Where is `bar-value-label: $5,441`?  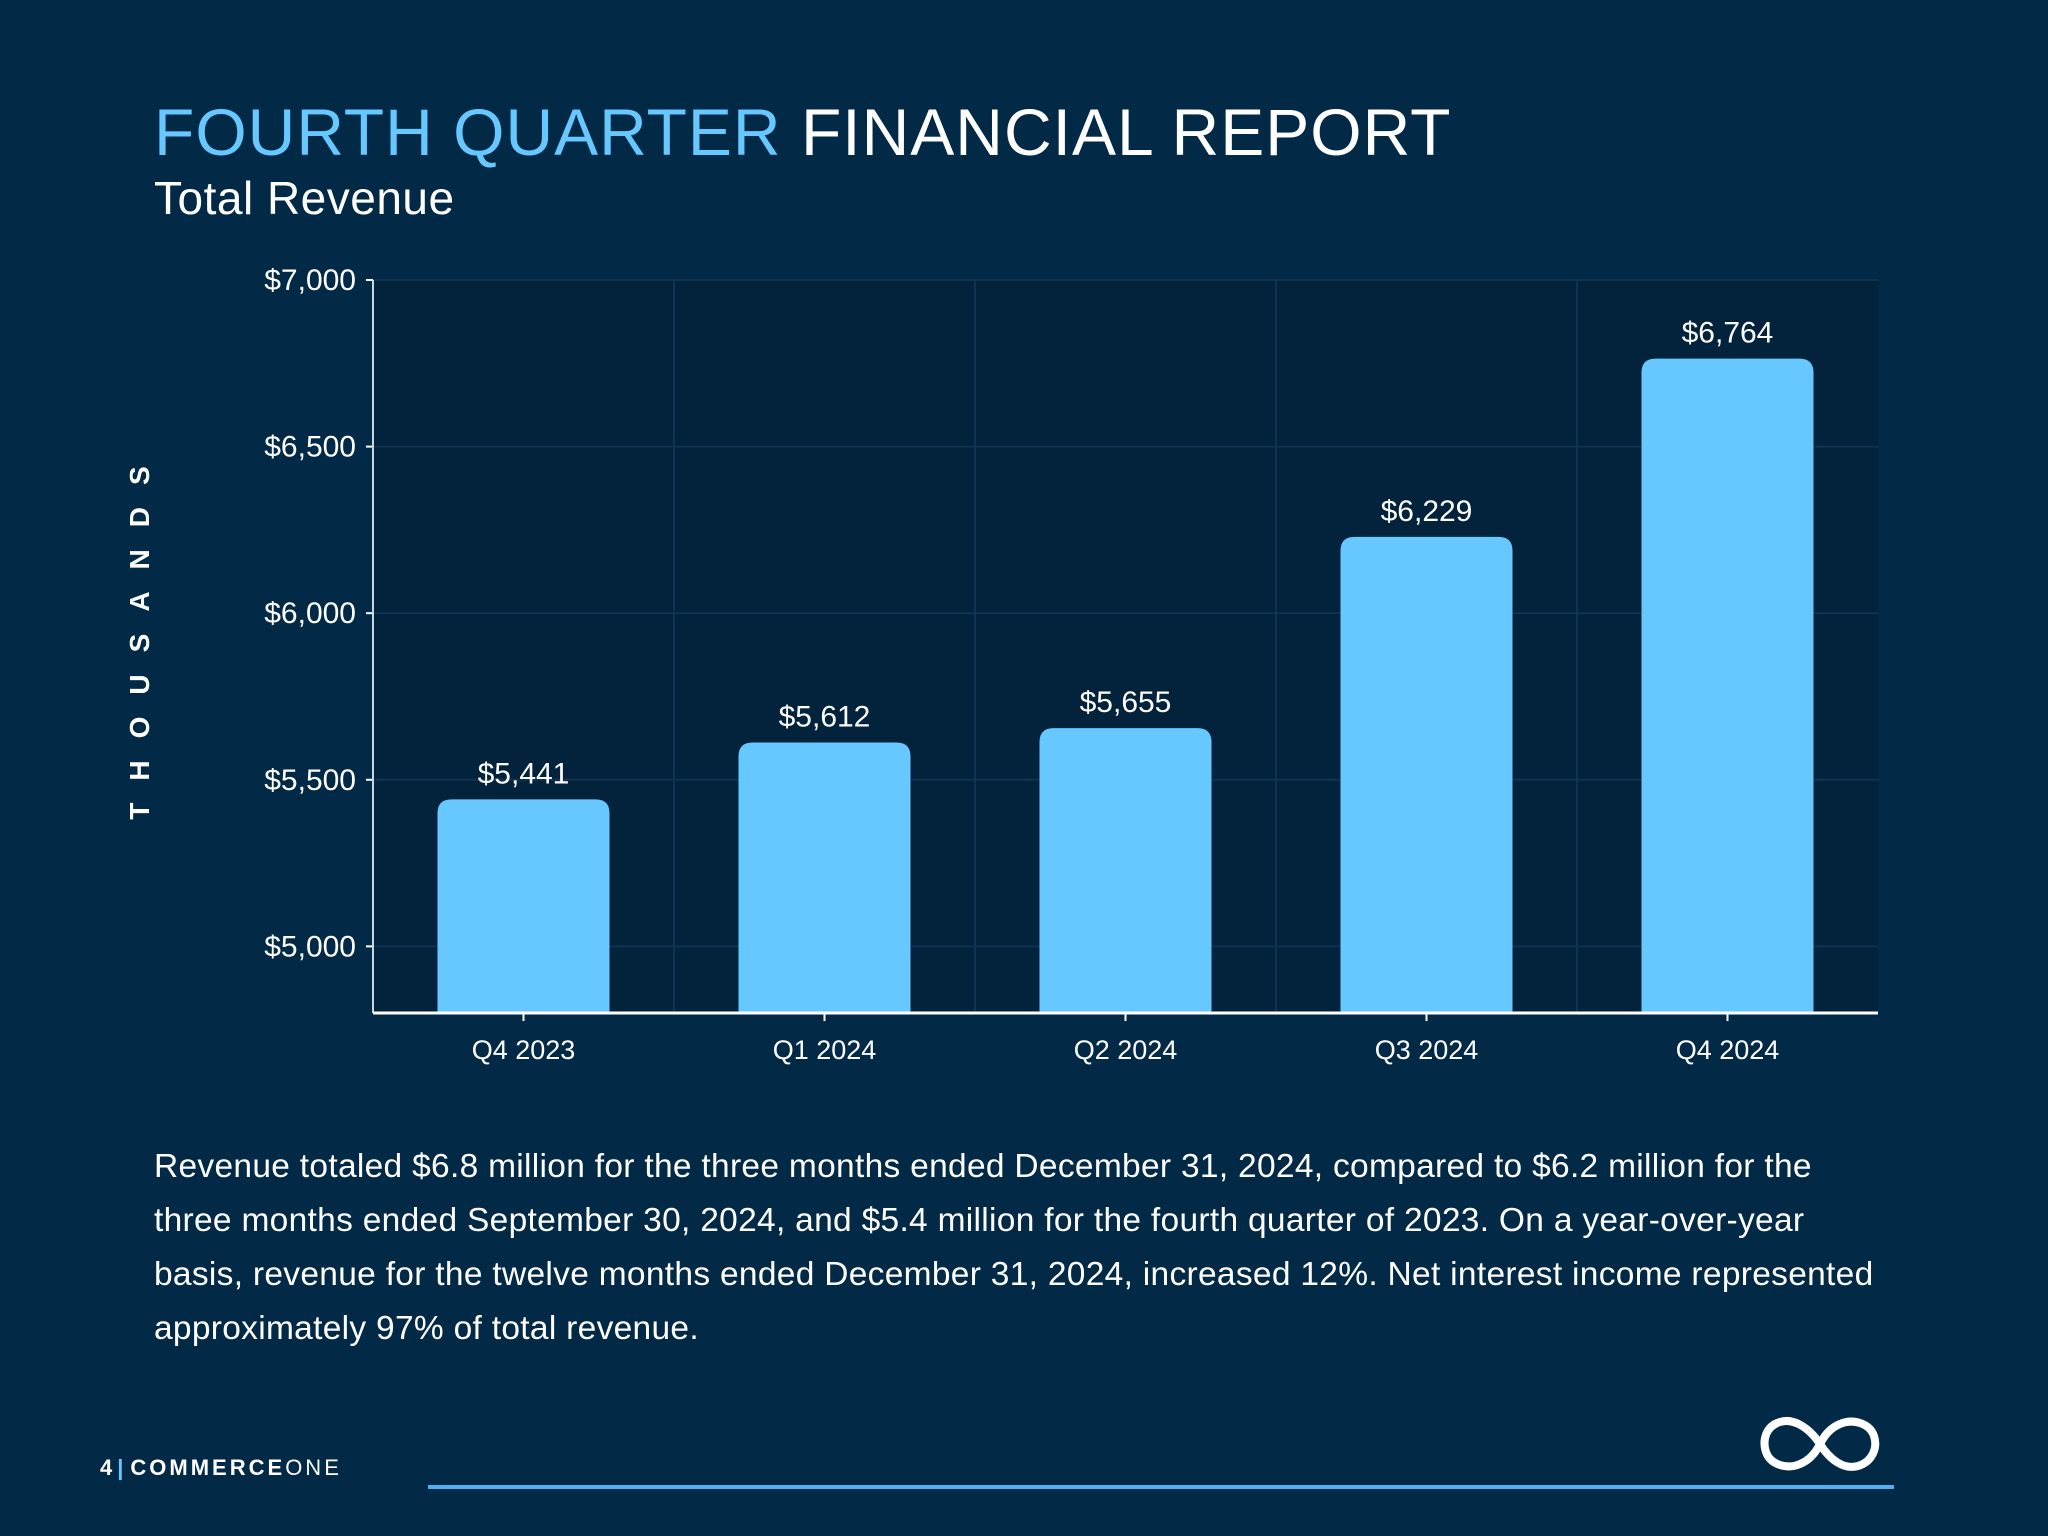 bar-value-label: $5,441 is located at coordinates (524, 773).